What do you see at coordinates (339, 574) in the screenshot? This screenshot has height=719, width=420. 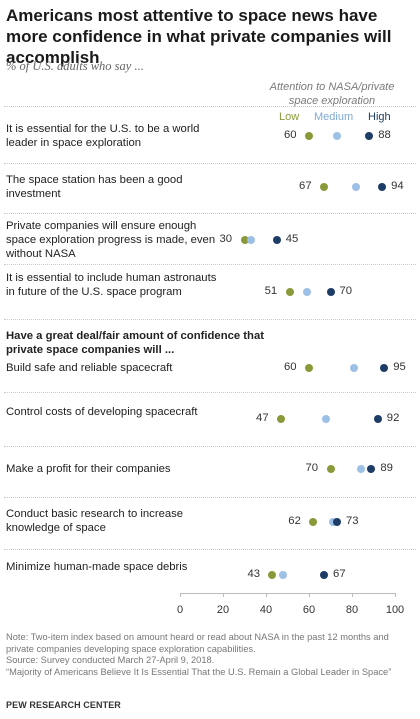 I see `data-label-high: 67` at bounding box center [339, 574].